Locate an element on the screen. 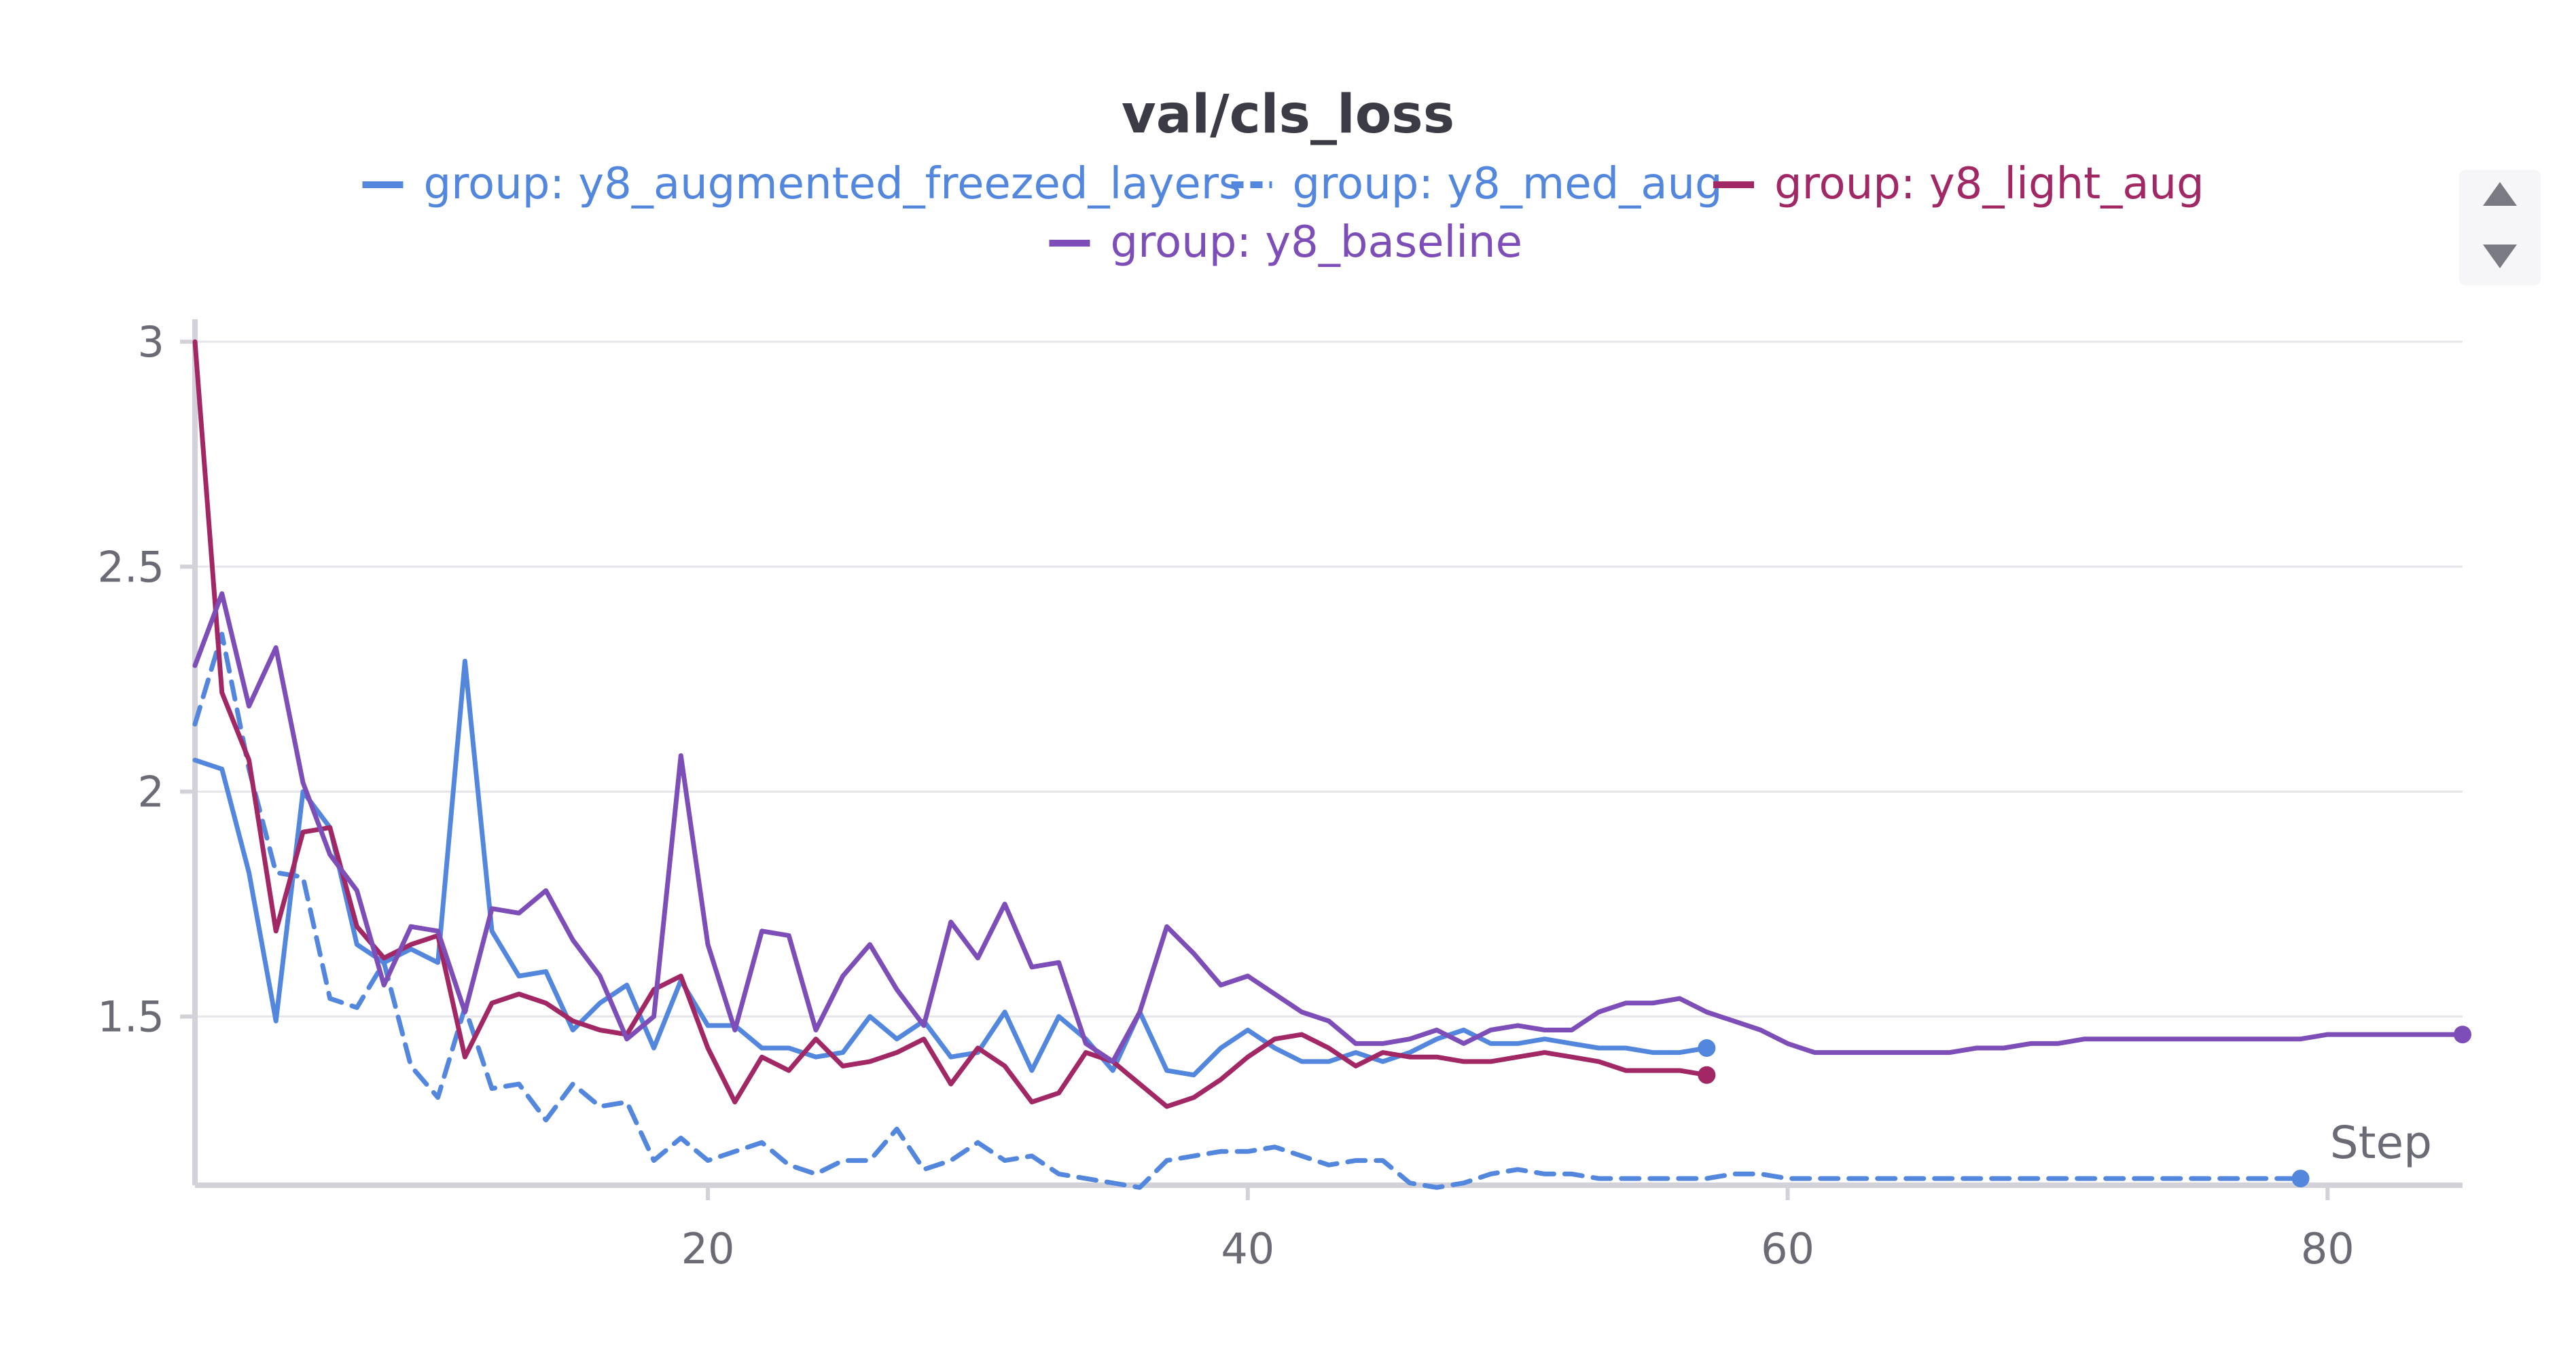  legend-label: group: y8_light_aug is located at coordinates (1989, 184).